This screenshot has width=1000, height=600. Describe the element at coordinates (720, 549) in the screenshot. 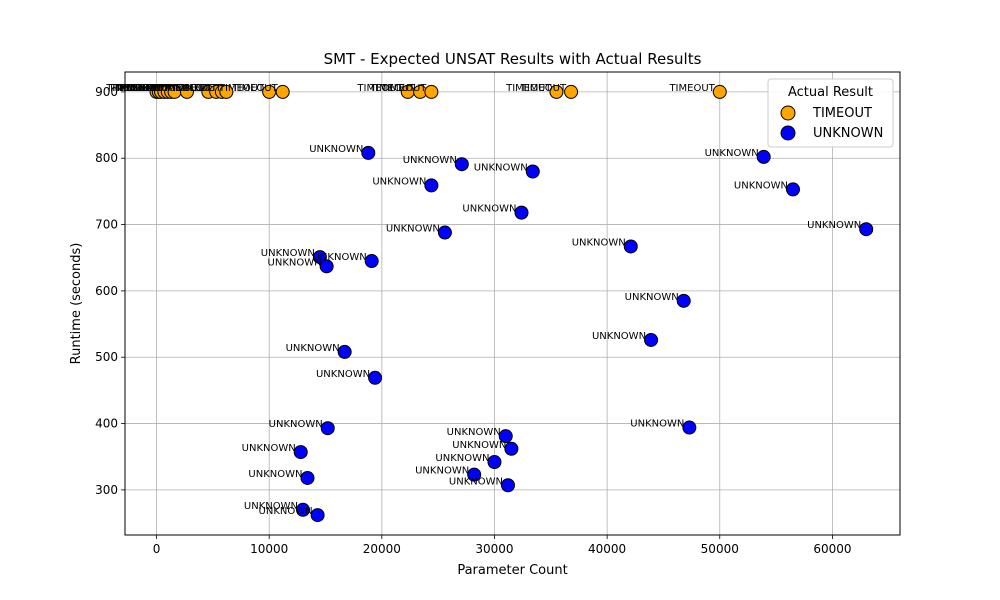

I see `x-tick-label: 50000` at that location.